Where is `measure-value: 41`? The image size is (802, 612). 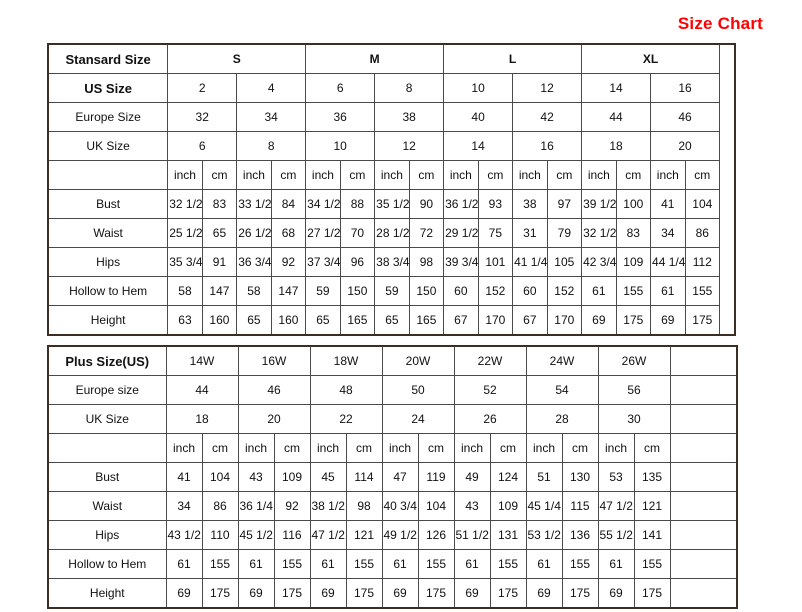 measure-value: 41 is located at coordinates (668, 204).